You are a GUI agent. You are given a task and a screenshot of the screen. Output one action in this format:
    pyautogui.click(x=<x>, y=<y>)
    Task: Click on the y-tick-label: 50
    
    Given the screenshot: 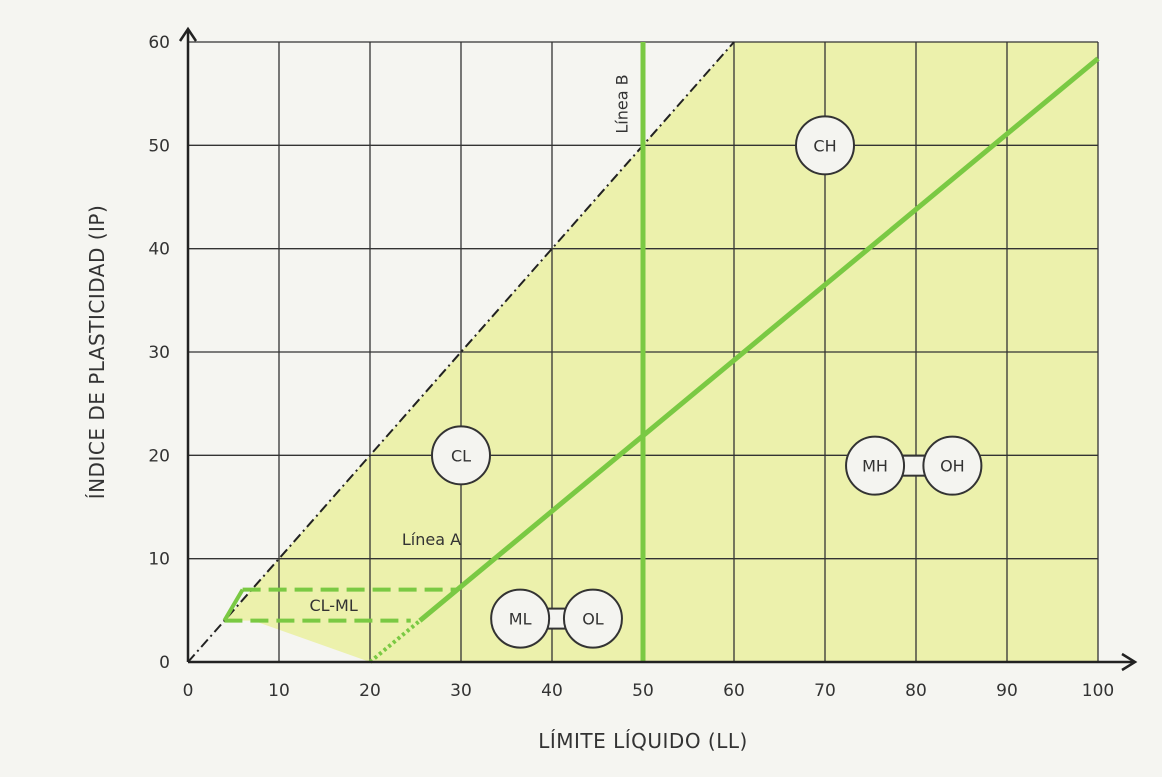 What is the action you would take?
    pyautogui.click(x=159, y=146)
    